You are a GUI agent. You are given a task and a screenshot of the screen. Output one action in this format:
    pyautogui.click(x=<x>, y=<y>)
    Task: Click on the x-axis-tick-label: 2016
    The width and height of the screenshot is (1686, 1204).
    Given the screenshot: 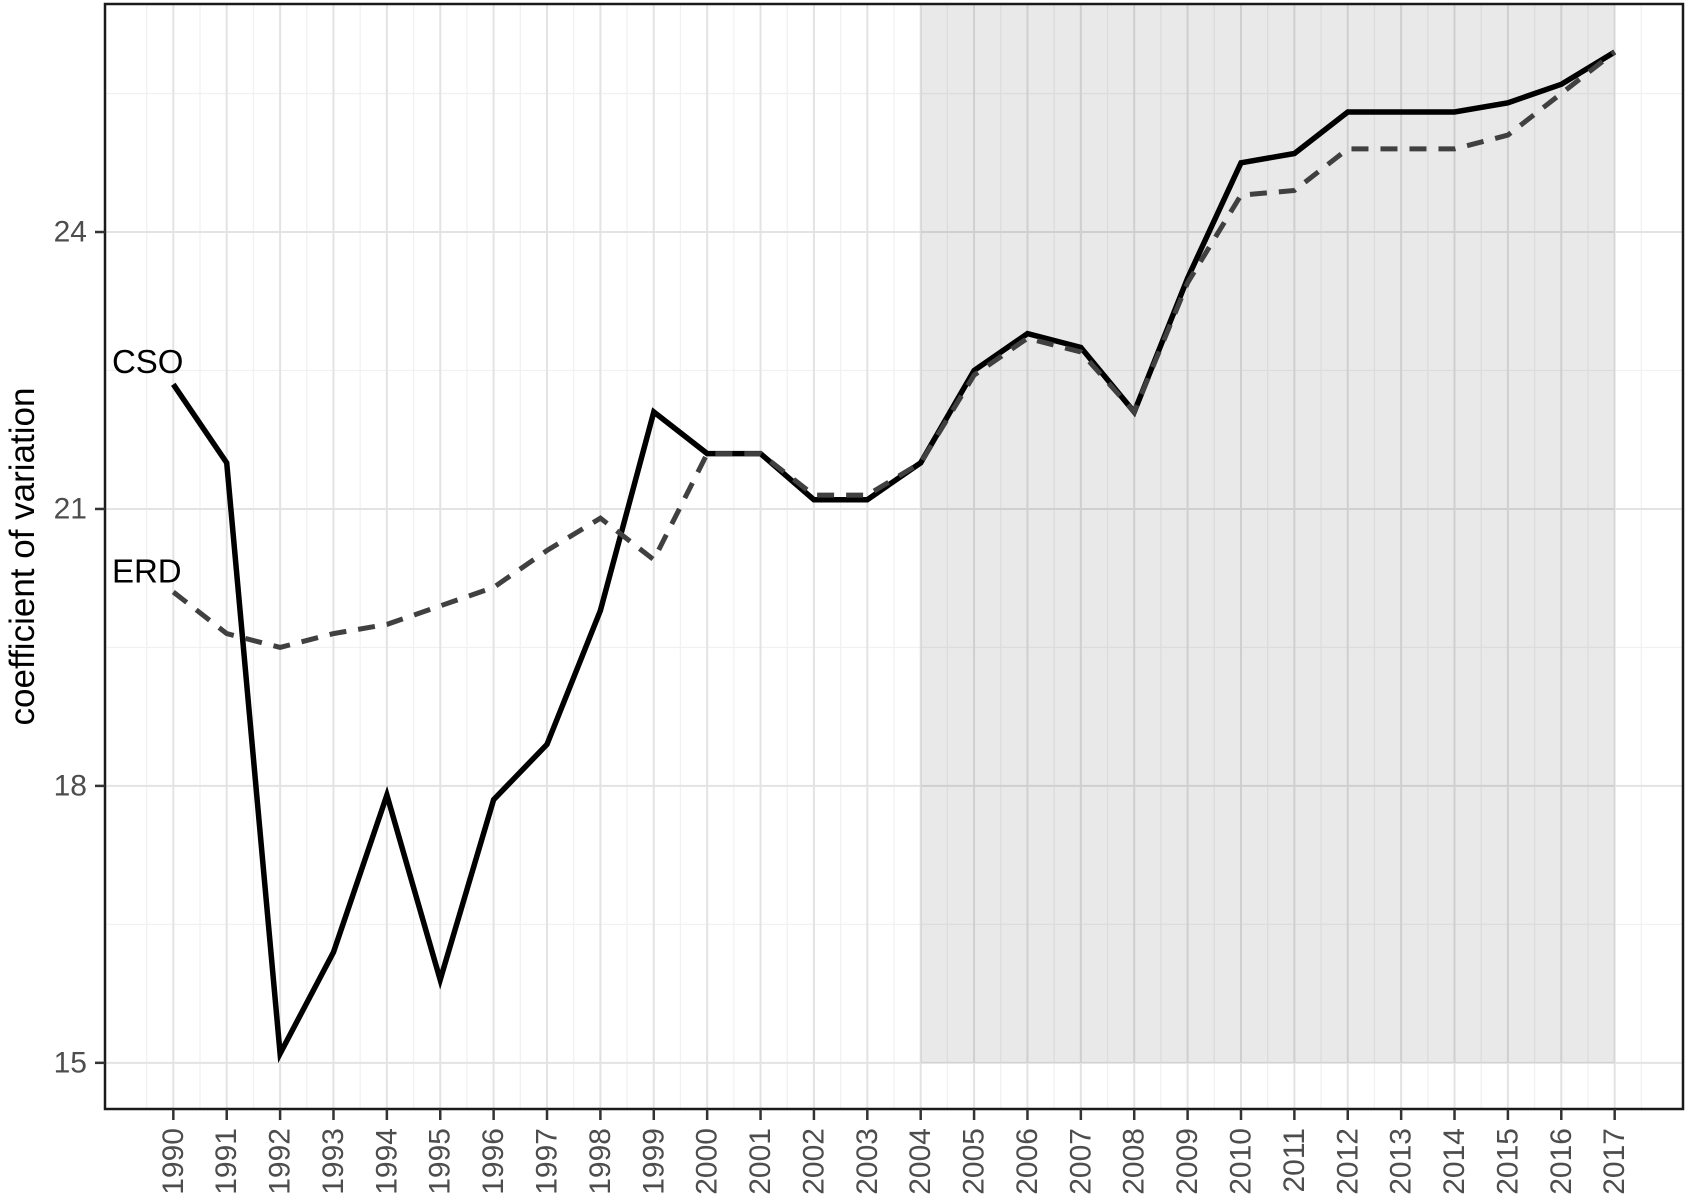 What is the action you would take?
    pyautogui.click(x=1561, y=1161)
    